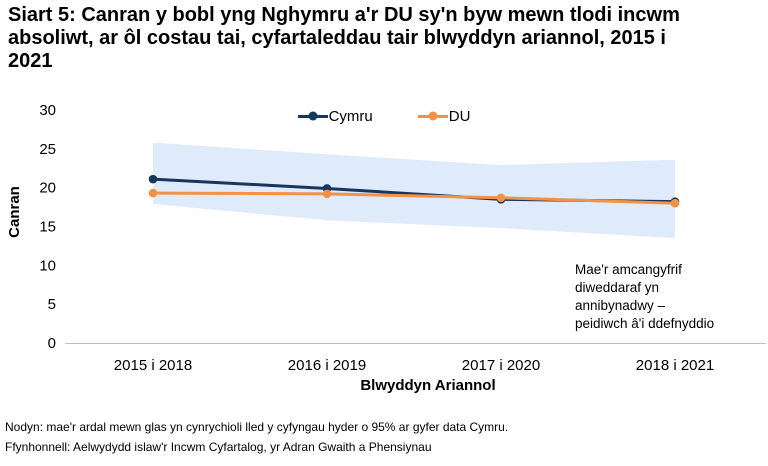 The width and height of the screenshot is (768, 466). Describe the element at coordinates (47, 149) in the screenshot. I see `y-tick-label: 25` at that location.